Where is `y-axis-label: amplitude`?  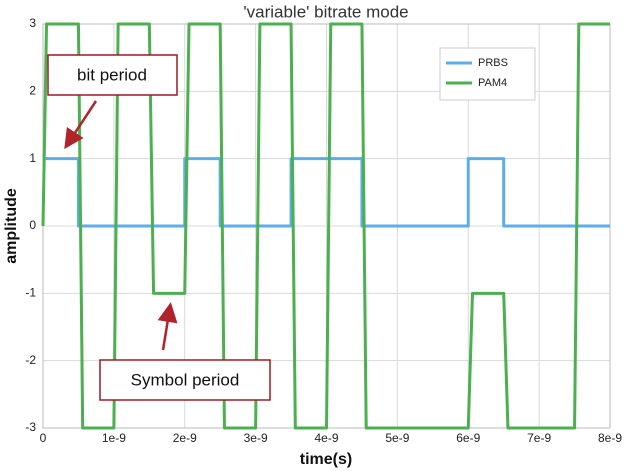 y-axis-label: amplitude is located at coordinates (11, 226).